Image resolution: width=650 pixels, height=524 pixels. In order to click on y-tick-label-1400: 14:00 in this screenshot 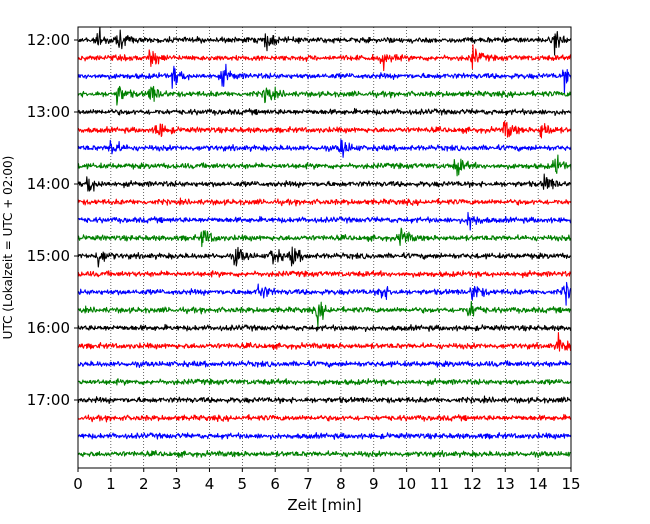, I will do `click(48, 184)`.